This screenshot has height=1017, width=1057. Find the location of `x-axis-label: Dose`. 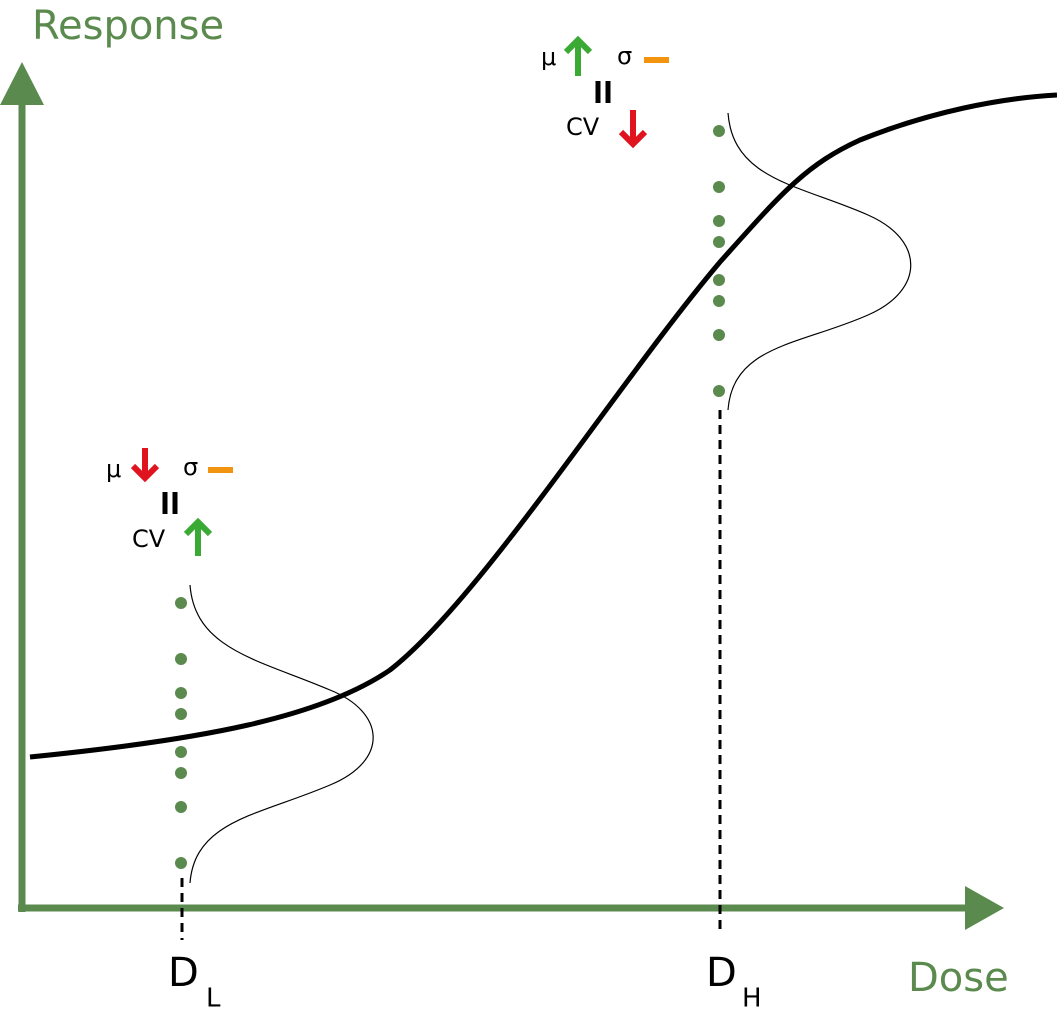

x-axis-label: Dose is located at coordinates (958, 978).